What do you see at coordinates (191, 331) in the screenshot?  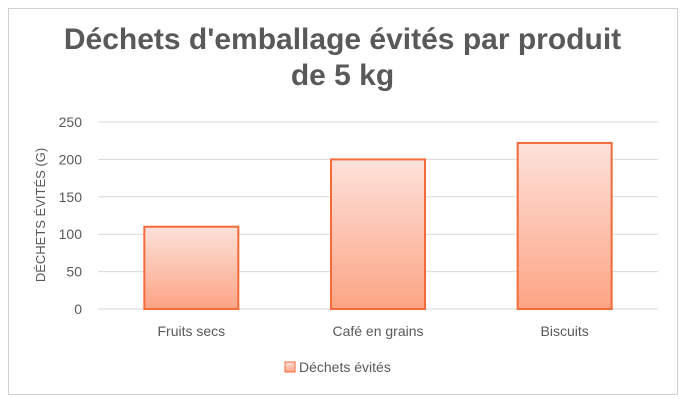 I see `x-tick-label: Fruits secs` at bounding box center [191, 331].